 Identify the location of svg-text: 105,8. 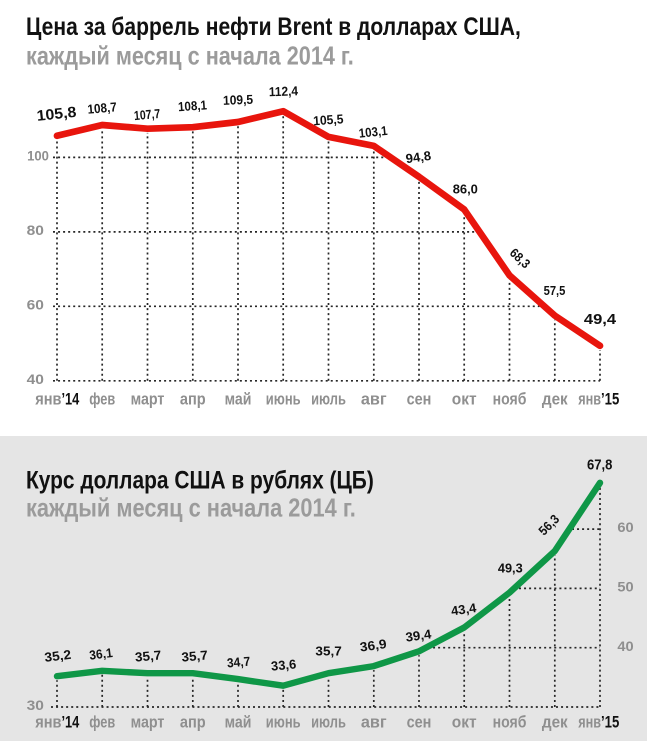
(56, 114).